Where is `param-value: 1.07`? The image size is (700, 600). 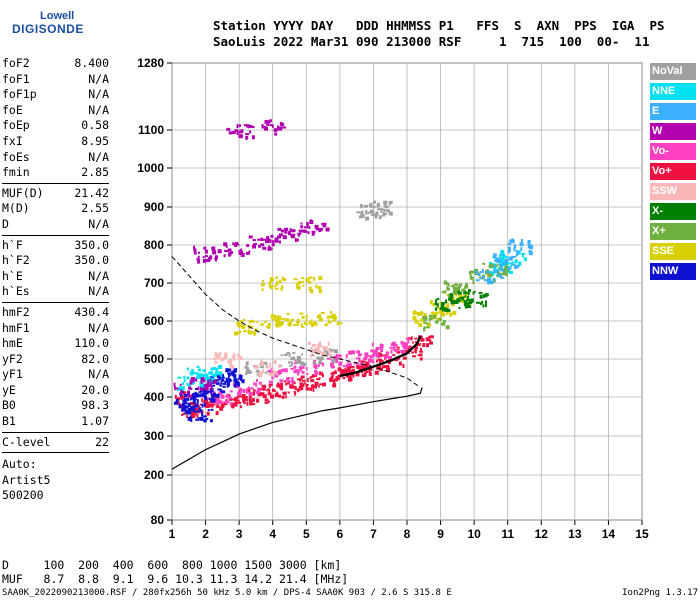
param-value: 1.07 is located at coordinates (95, 421).